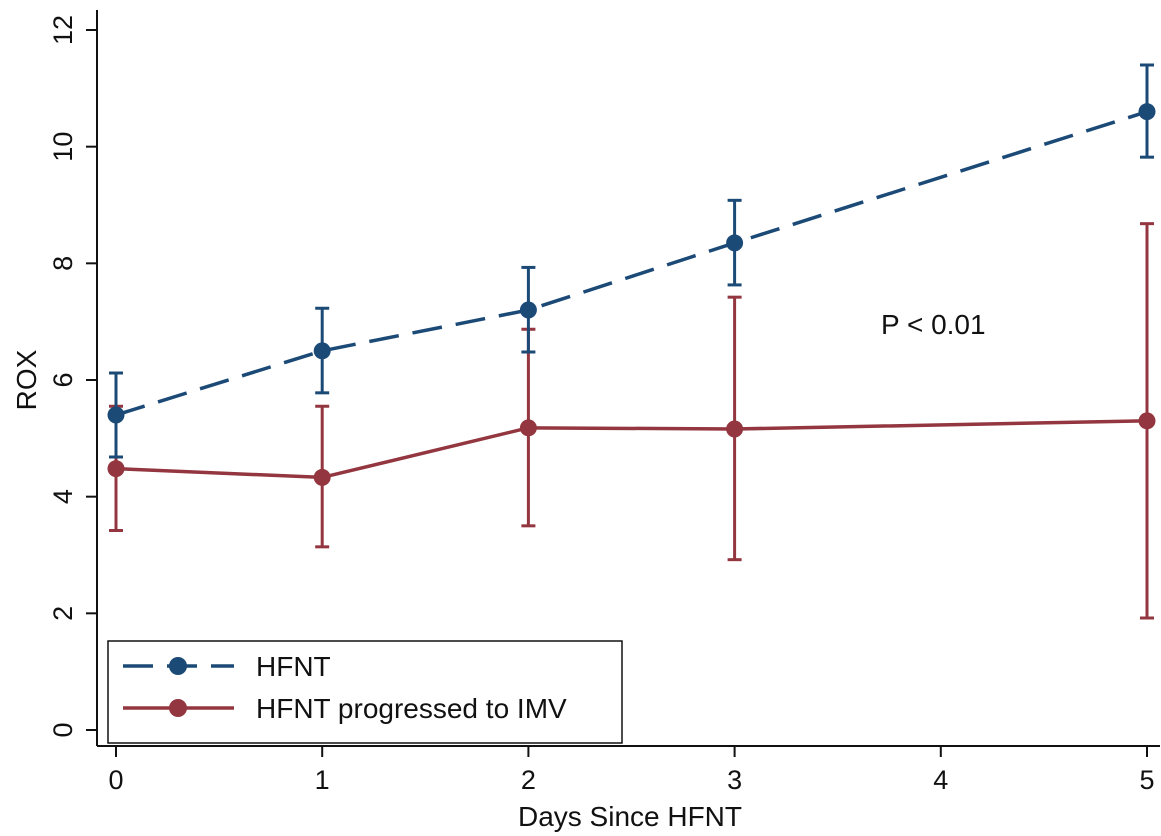 This screenshot has width=1161, height=836. I want to click on x-tick-label: 3, so click(734, 780).